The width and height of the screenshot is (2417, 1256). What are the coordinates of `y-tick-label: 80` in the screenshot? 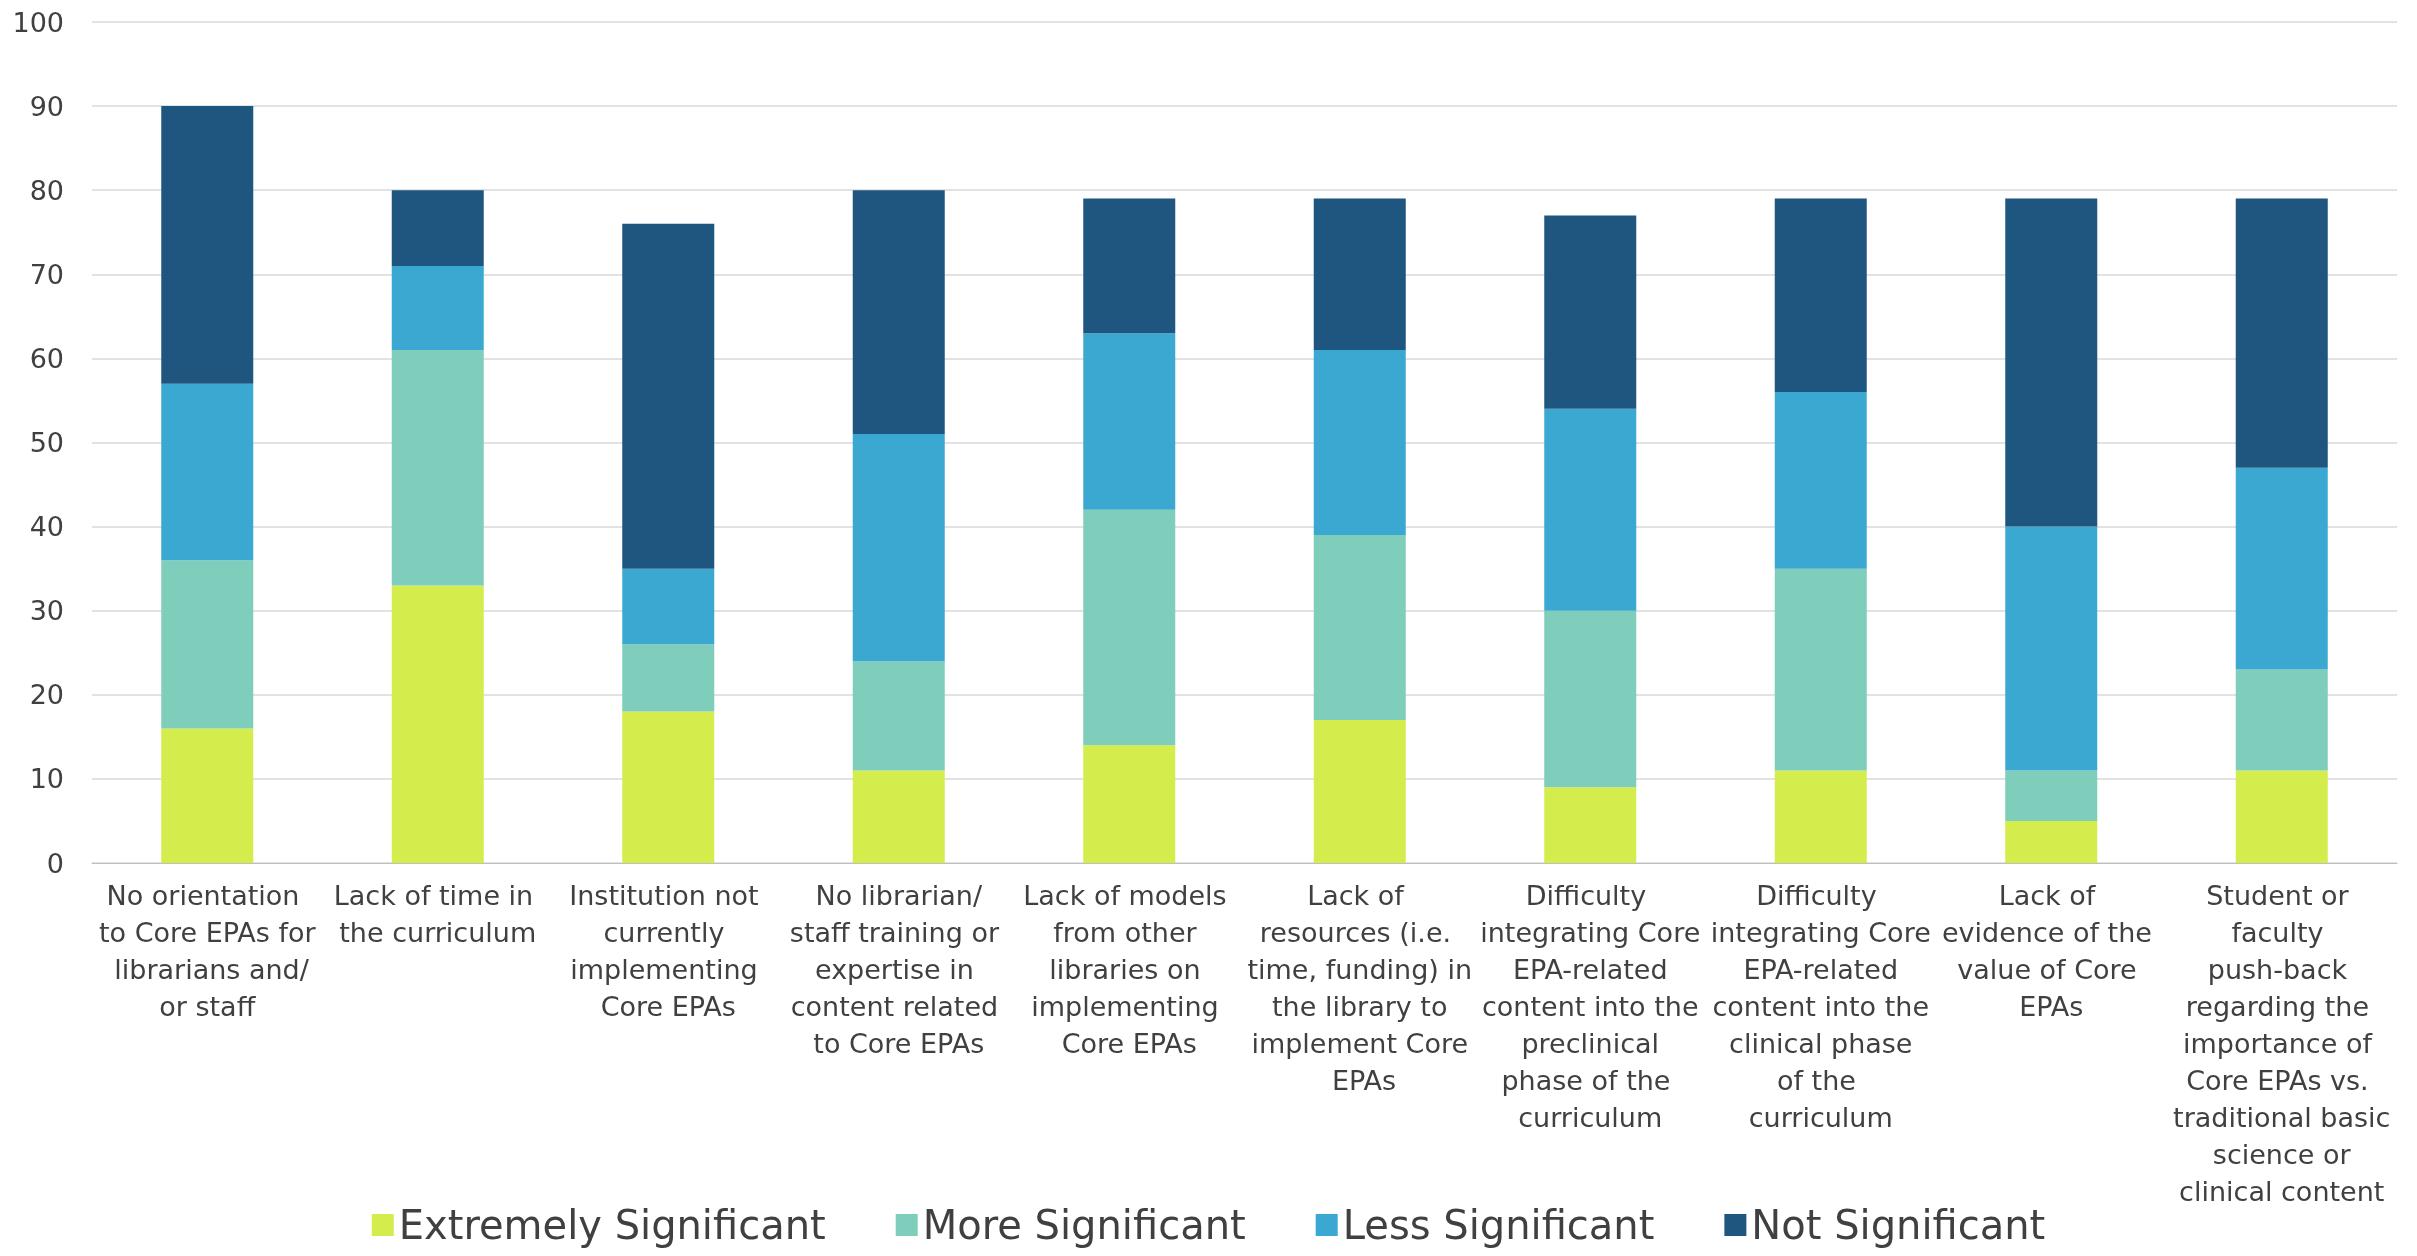 It's located at (46, 190).